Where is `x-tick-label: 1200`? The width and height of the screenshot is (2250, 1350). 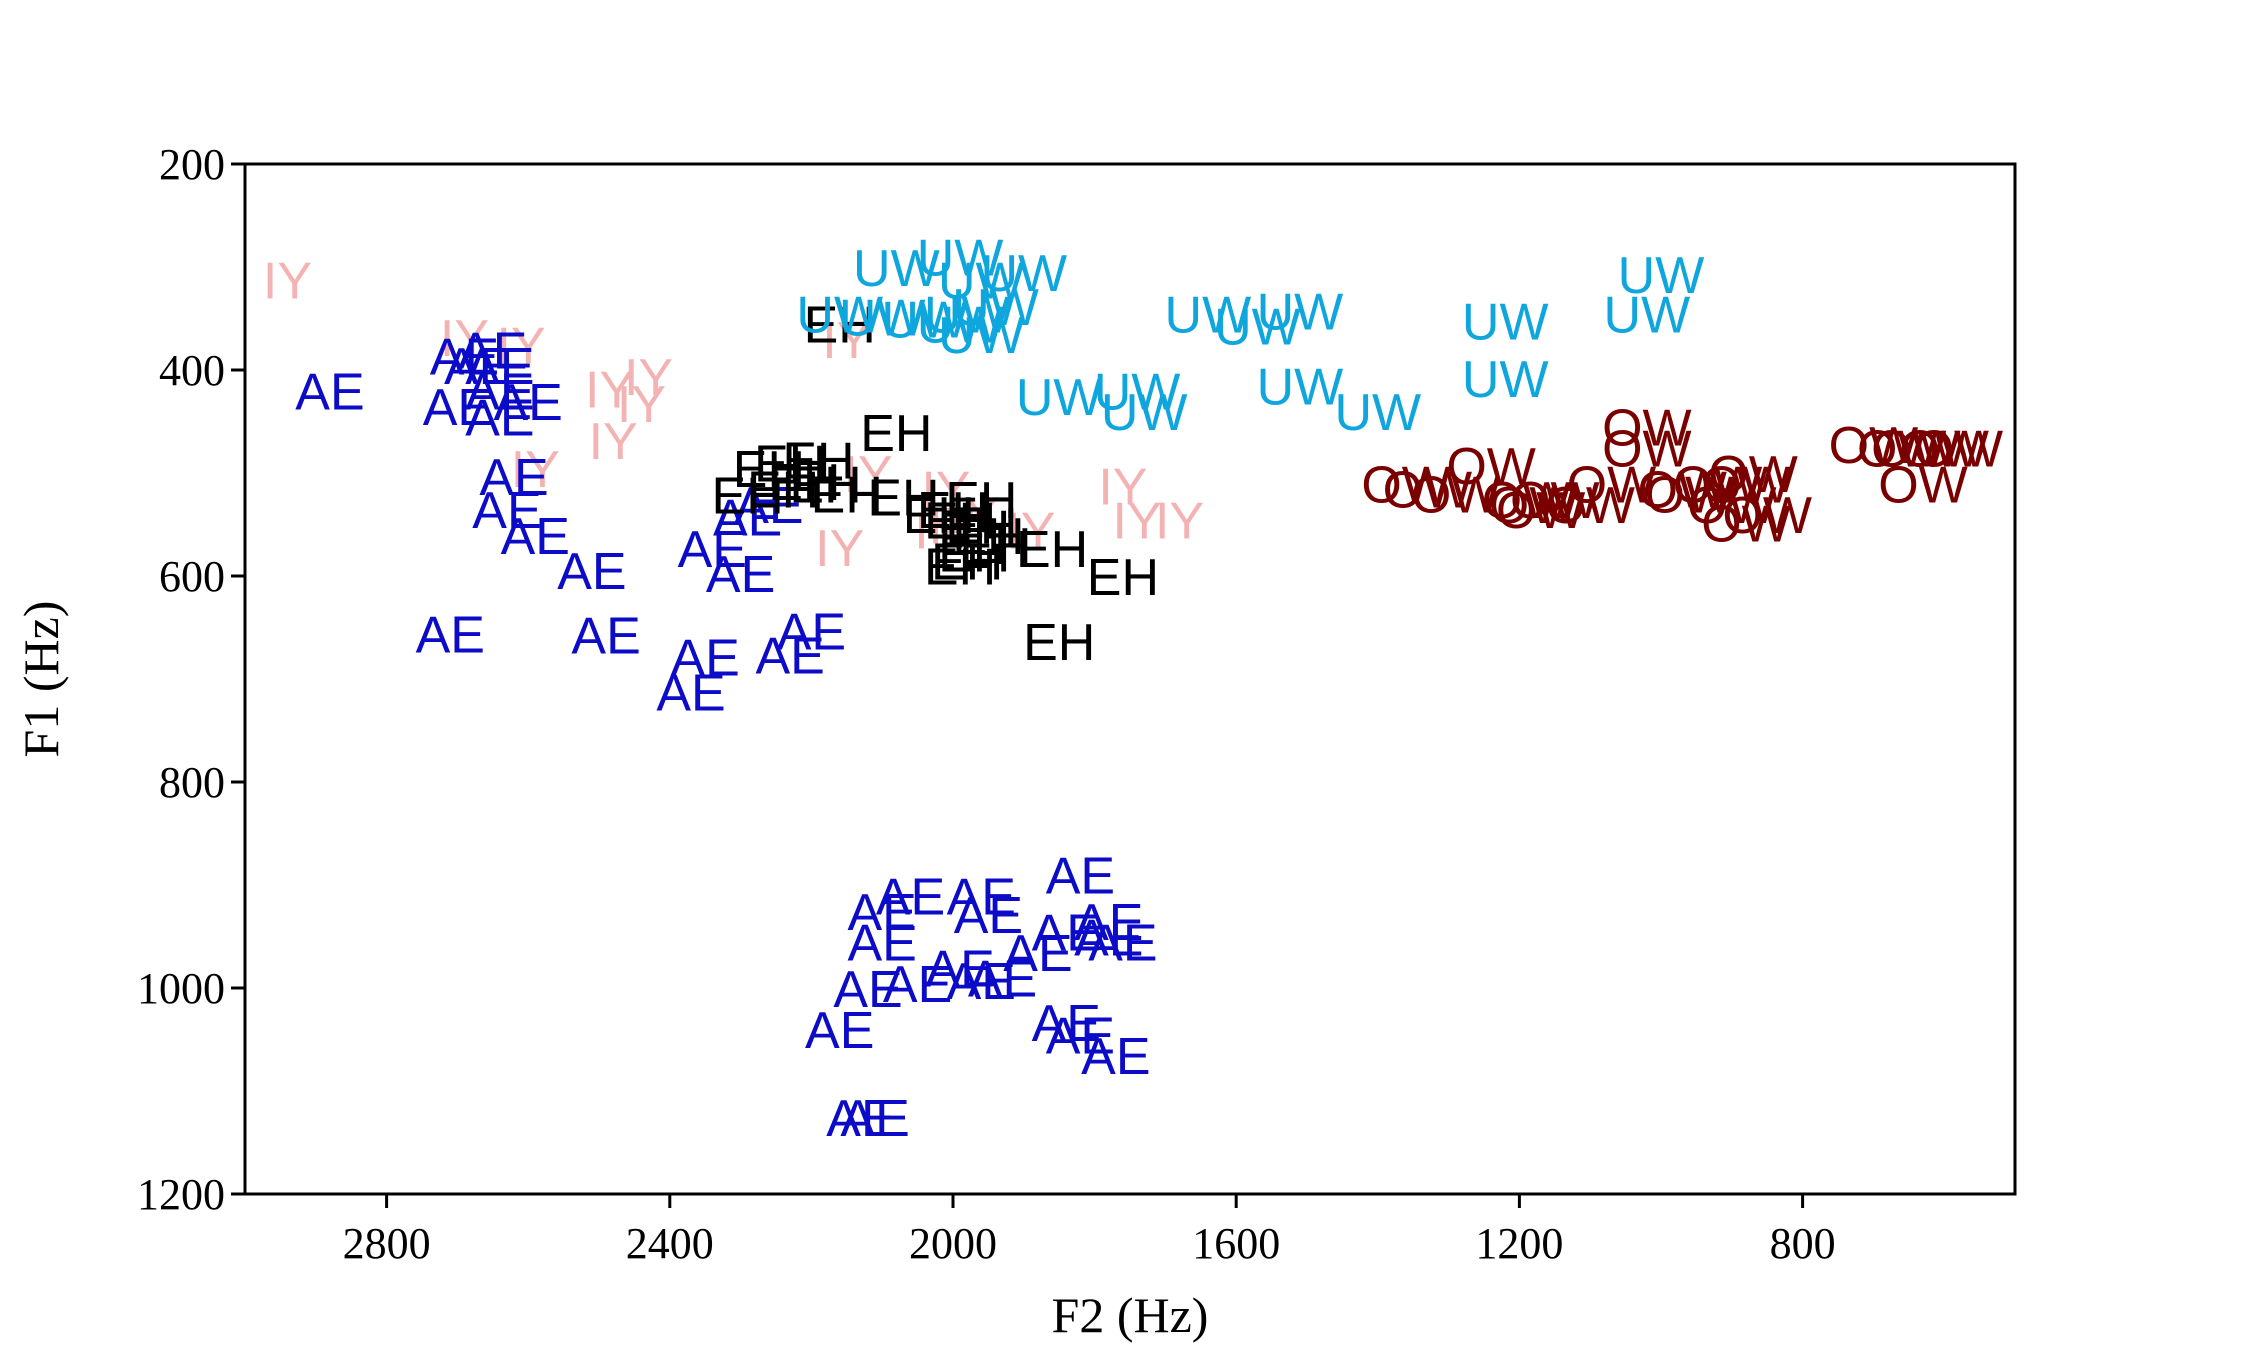
x-tick-label: 1200 is located at coordinates (1519, 1243).